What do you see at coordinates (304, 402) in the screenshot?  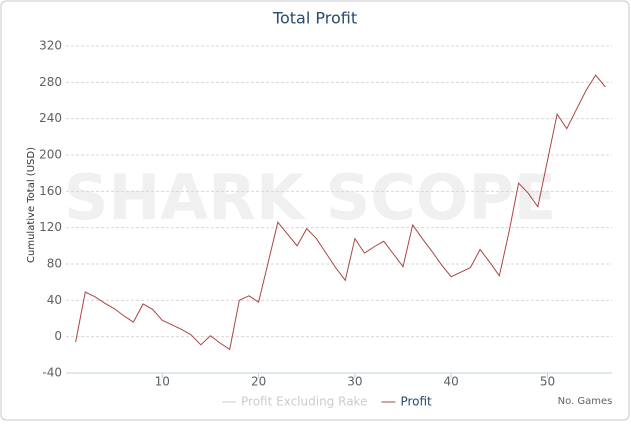 I see `legend-label: Profit Excluding Rake` at bounding box center [304, 402].